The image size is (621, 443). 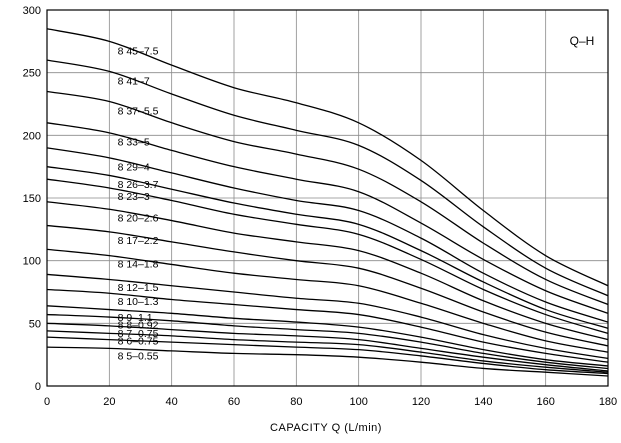 What do you see at coordinates (358, 402) in the screenshot?
I see `x-tick-label: 100` at bounding box center [358, 402].